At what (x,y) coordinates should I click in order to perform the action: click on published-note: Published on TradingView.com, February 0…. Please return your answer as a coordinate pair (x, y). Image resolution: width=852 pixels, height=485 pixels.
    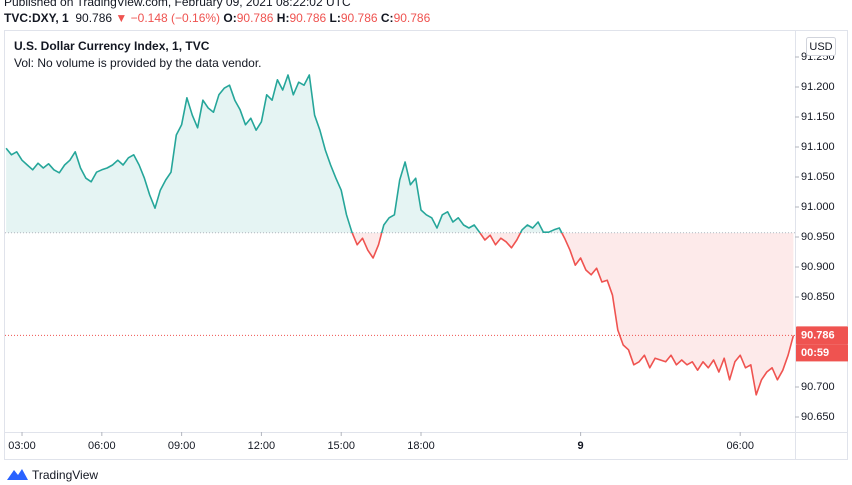
    Looking at the image, I should click on (177, 4).